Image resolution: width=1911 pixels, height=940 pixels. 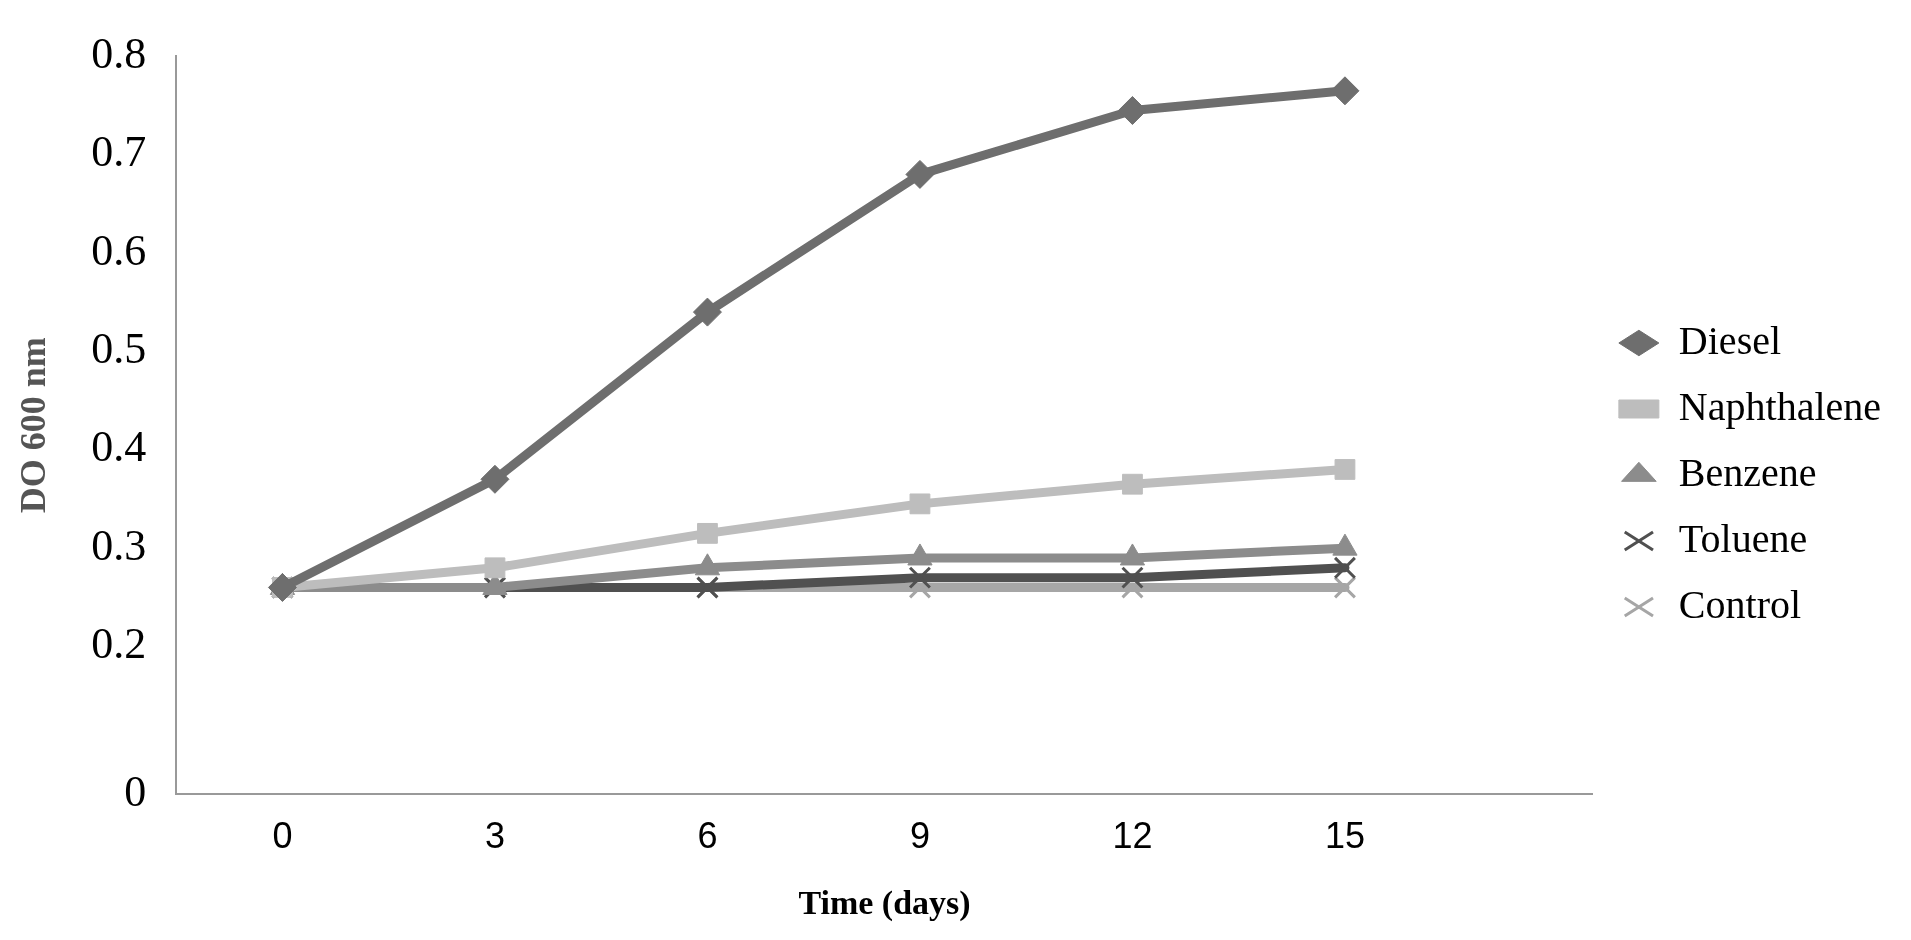 What do you see at coordinates (1747, 472) in the screenshot?
I see `legend-label: Benzene` at bounding box center [1747, 472].